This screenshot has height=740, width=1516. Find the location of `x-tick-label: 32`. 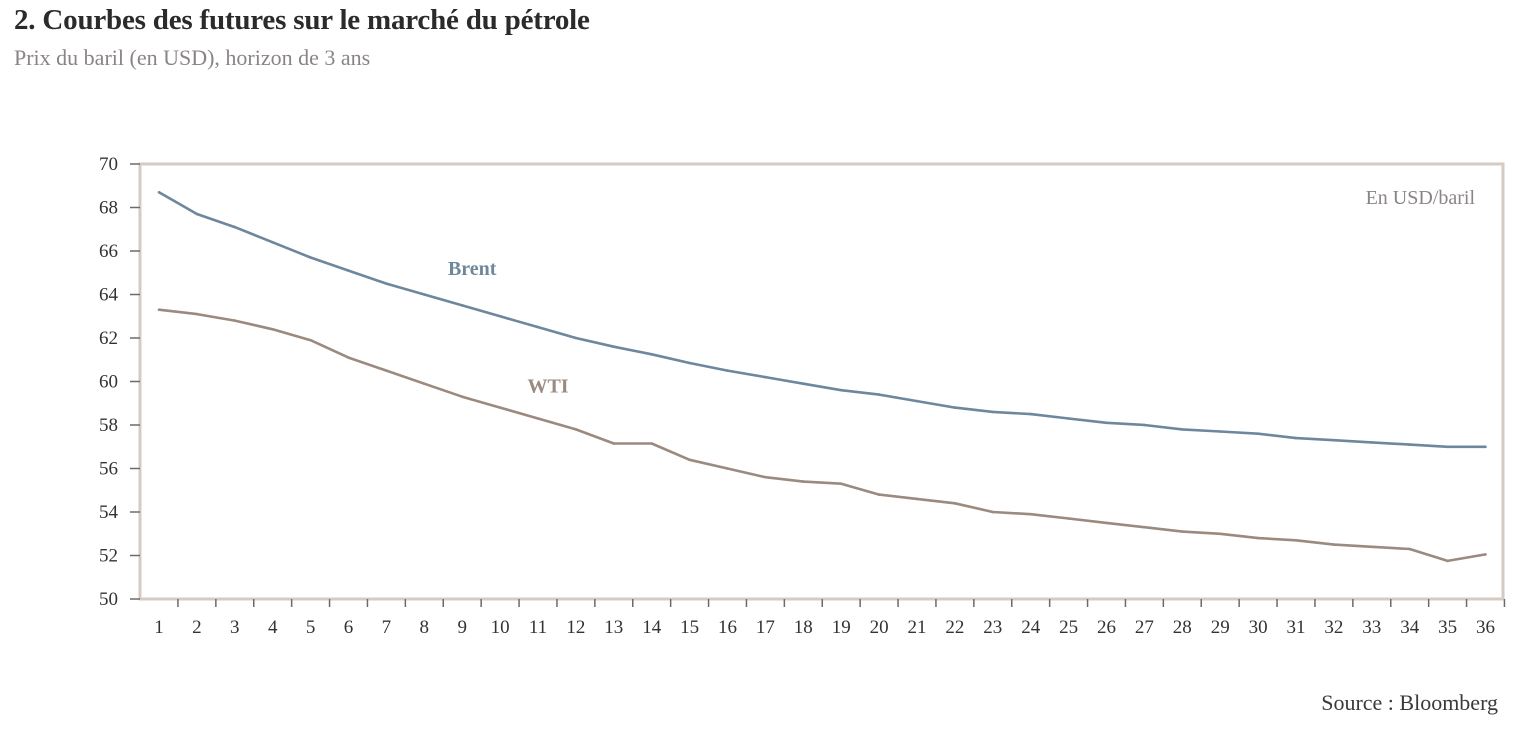

x-tick-label: 32 is located at coordinates (1333, 627).